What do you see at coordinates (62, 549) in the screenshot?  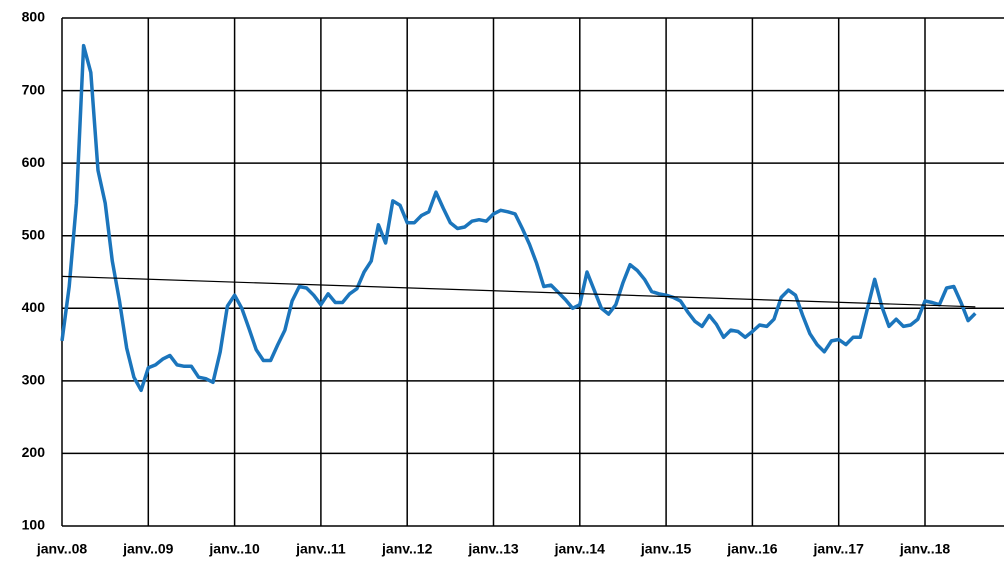 I see `x-tick-label: janv..08` at bounding box center [62, 549].